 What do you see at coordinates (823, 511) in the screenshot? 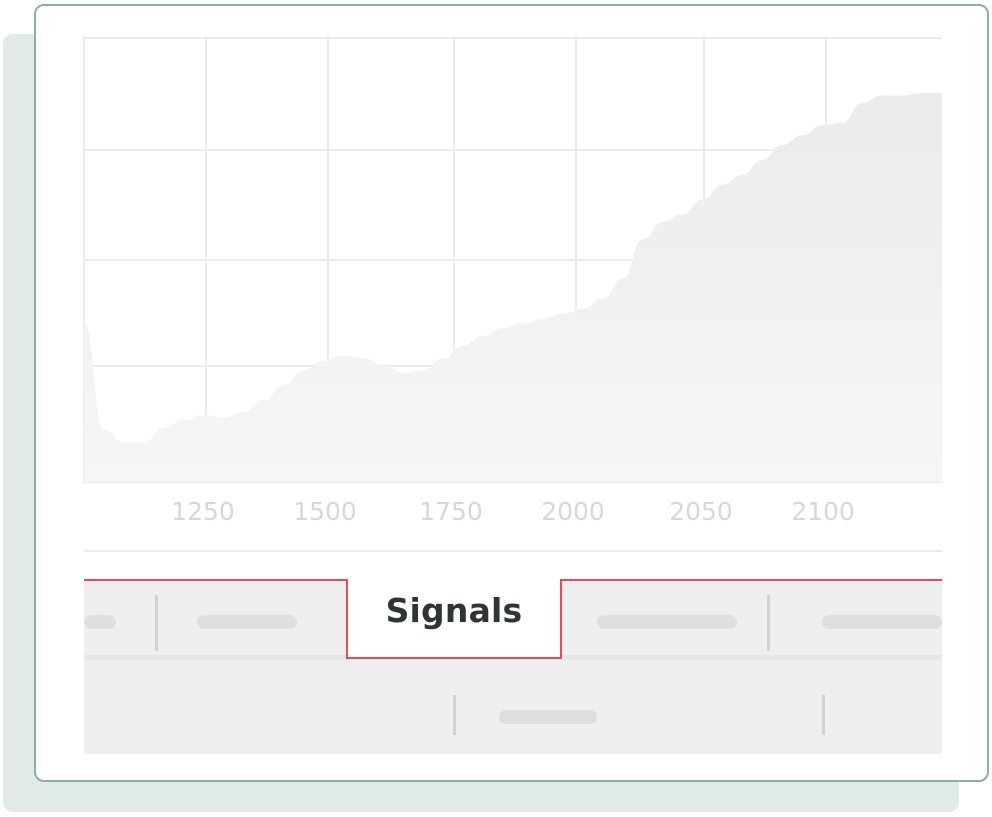
I see `x-tick-label: 2100` at bounding box center [823, 511].